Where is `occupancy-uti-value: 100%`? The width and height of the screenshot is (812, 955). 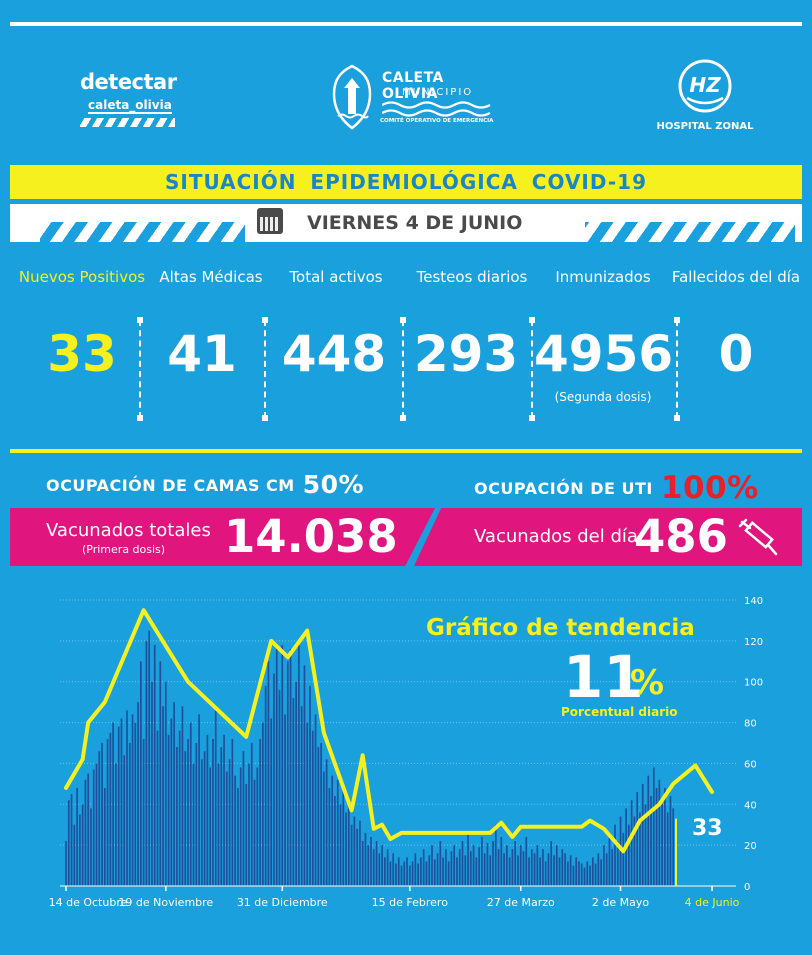
occupancy-uti-value: 100% is located at coordinates (709, 488).